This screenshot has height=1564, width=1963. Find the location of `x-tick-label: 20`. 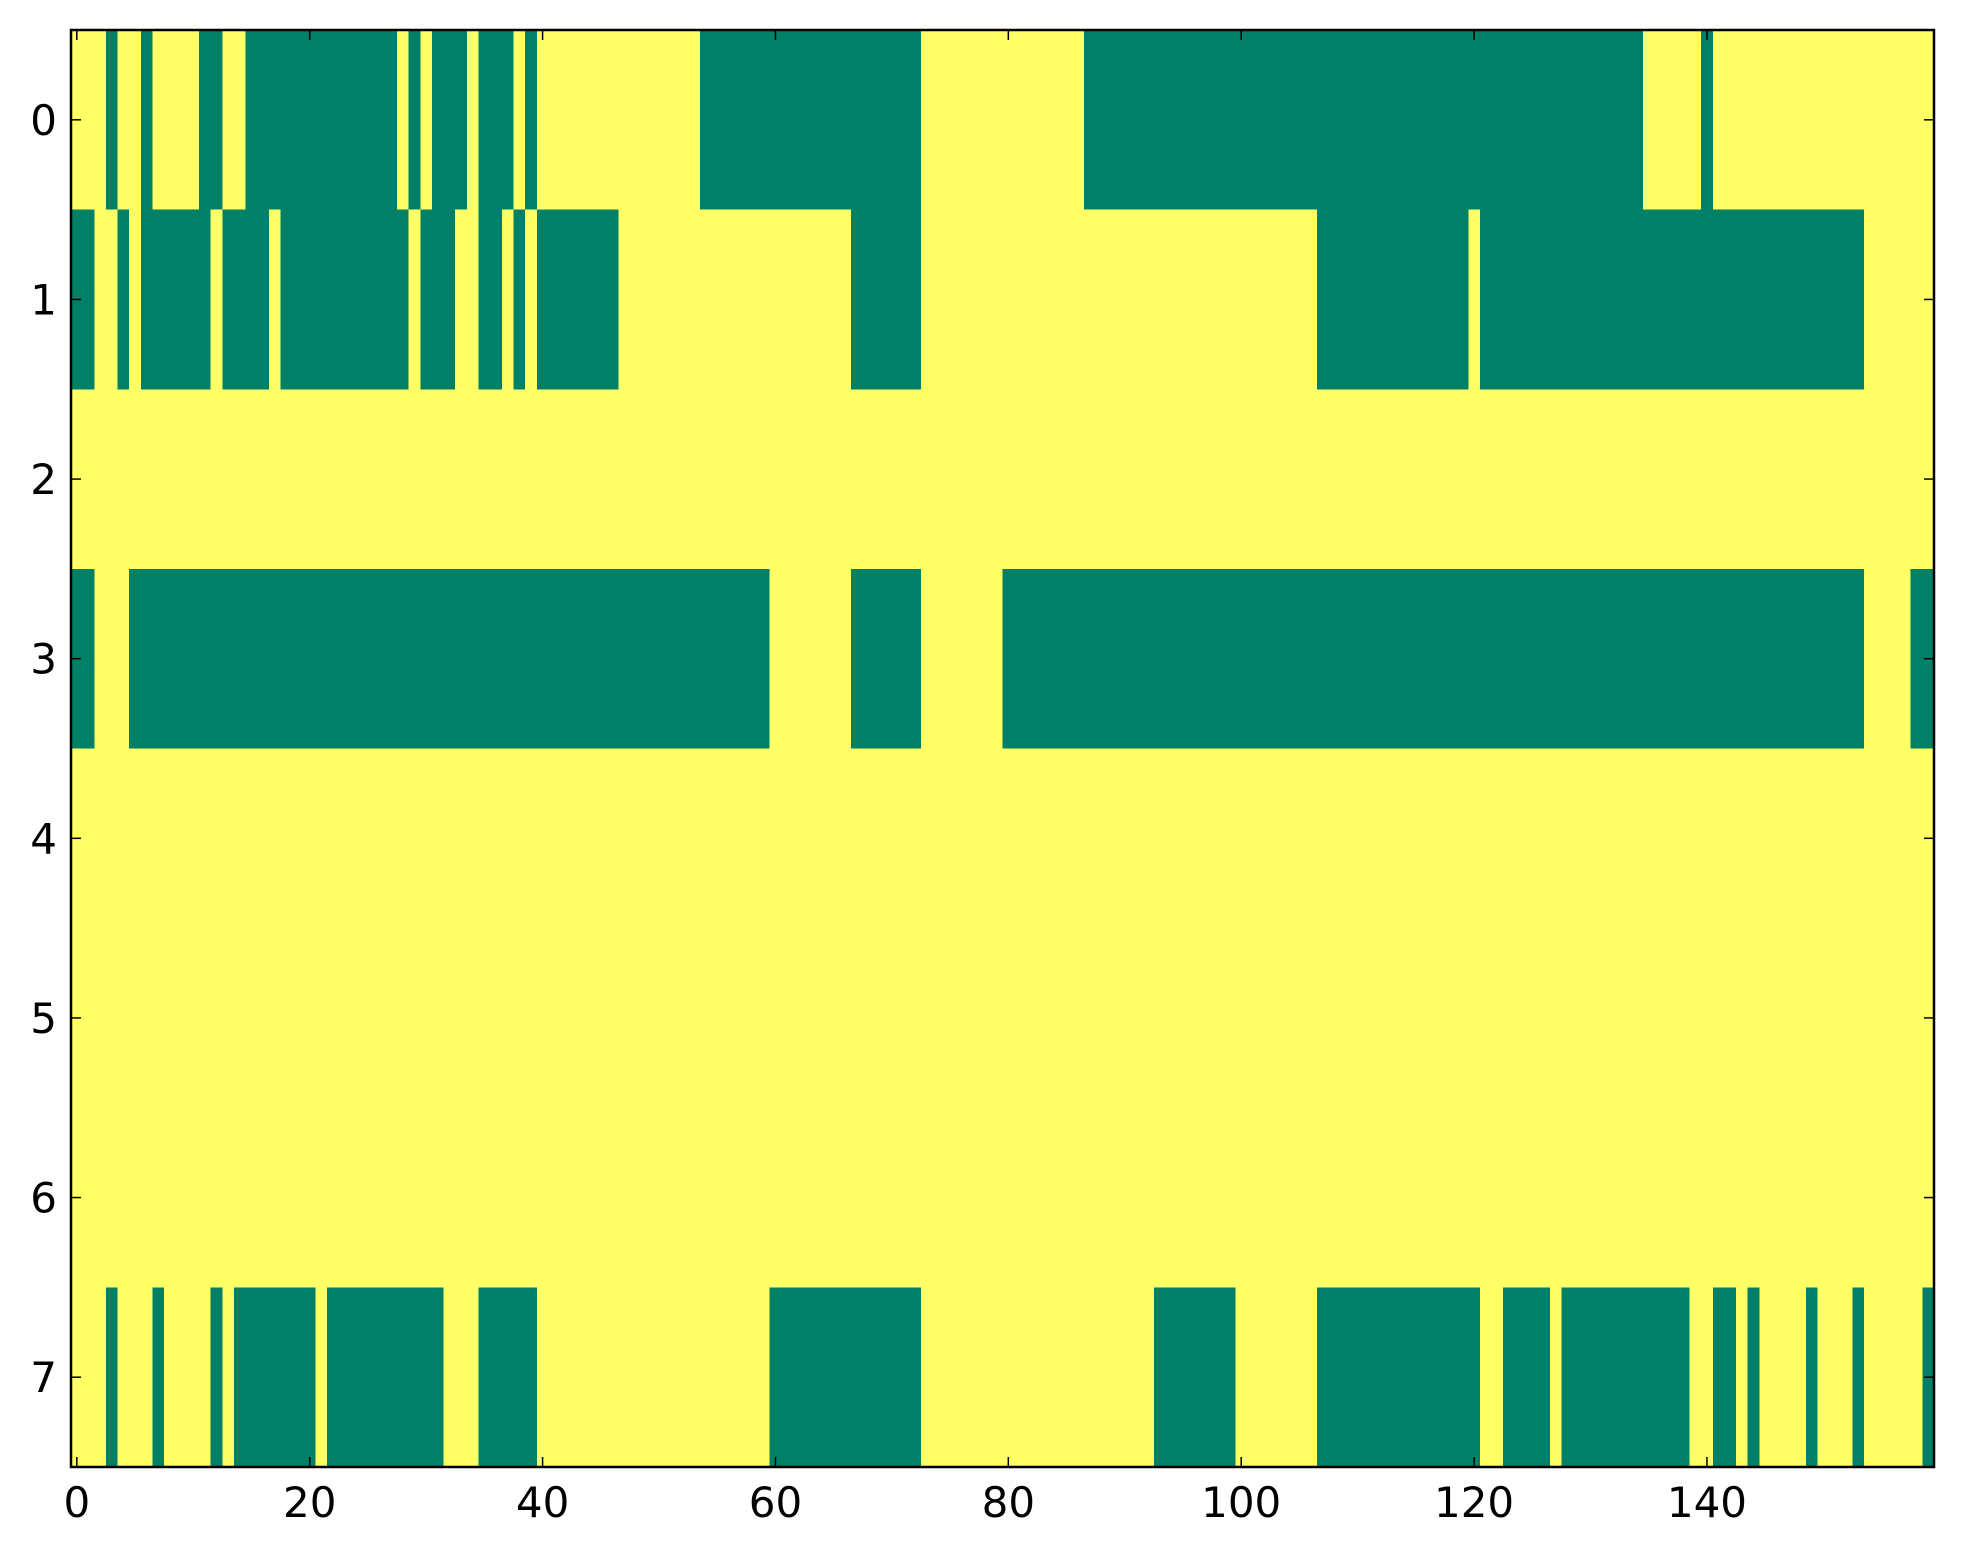

x-tick-label: 20 is located at coordinates (309, 1502).